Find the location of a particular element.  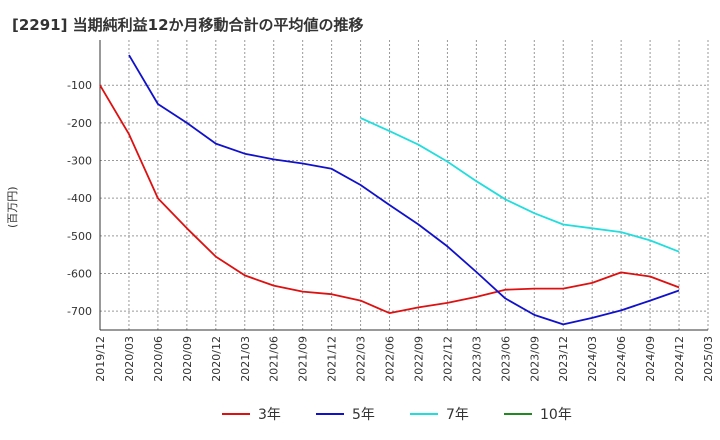

x-tick-label: 2023/03 is located at coordinates (476, 359).